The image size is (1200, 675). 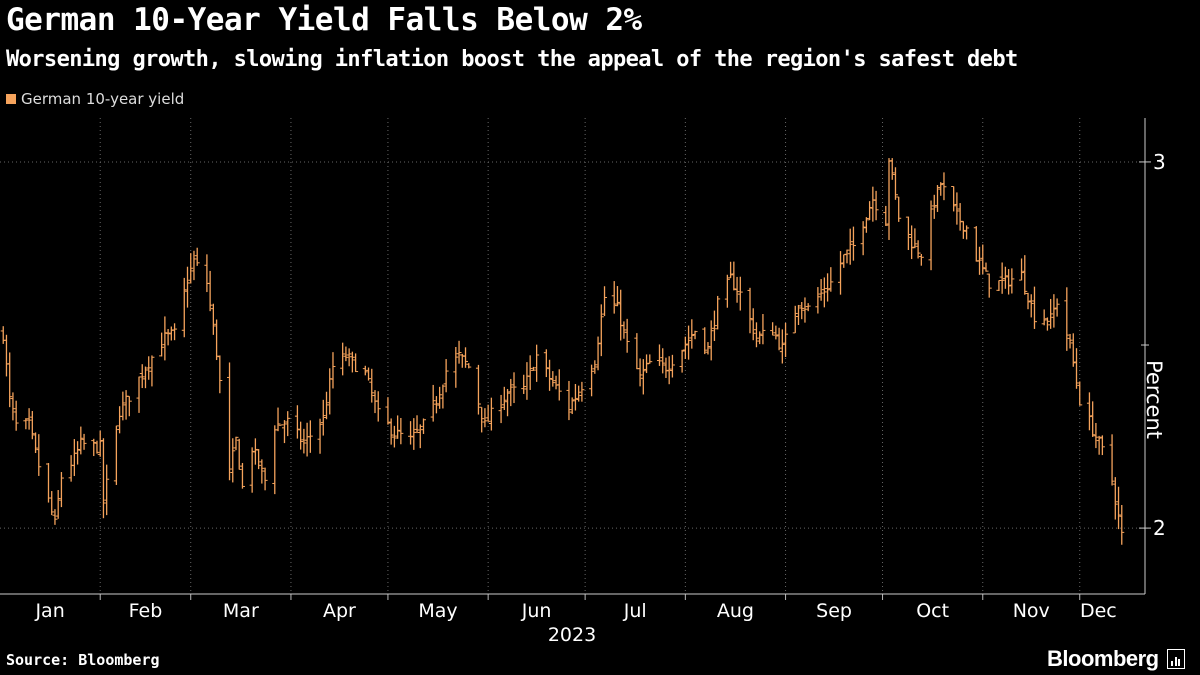 I want to click on x-tick-label: Jul, so click(x=635, y=611).